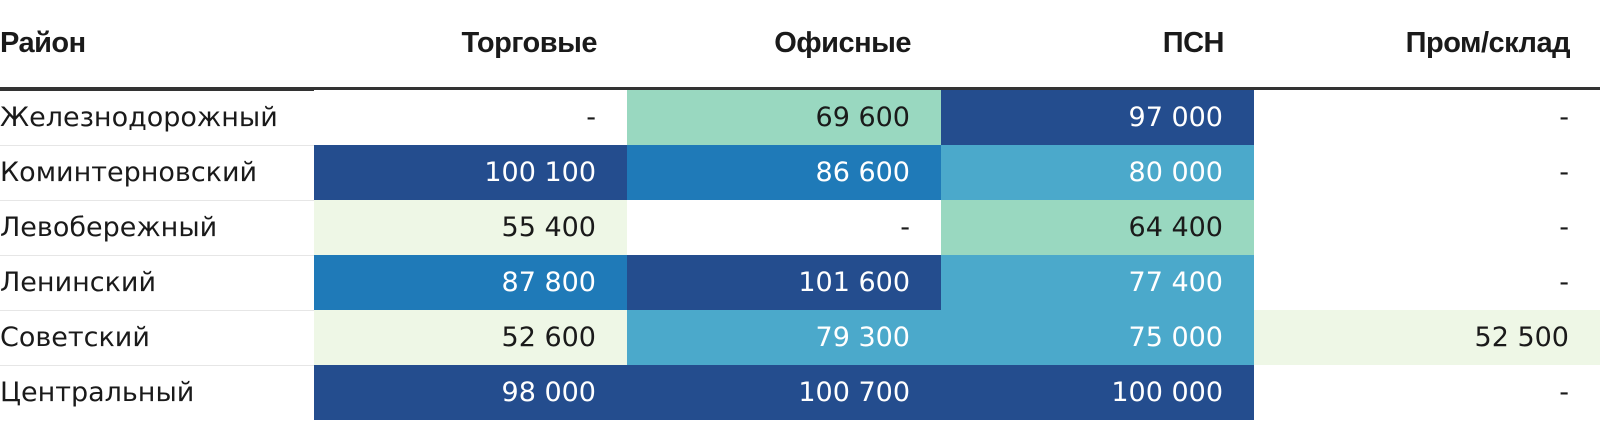  Describe the element at coordinates (1097, 282) in the screenshot. I see `heatmap-cell: 77 400` at that location.